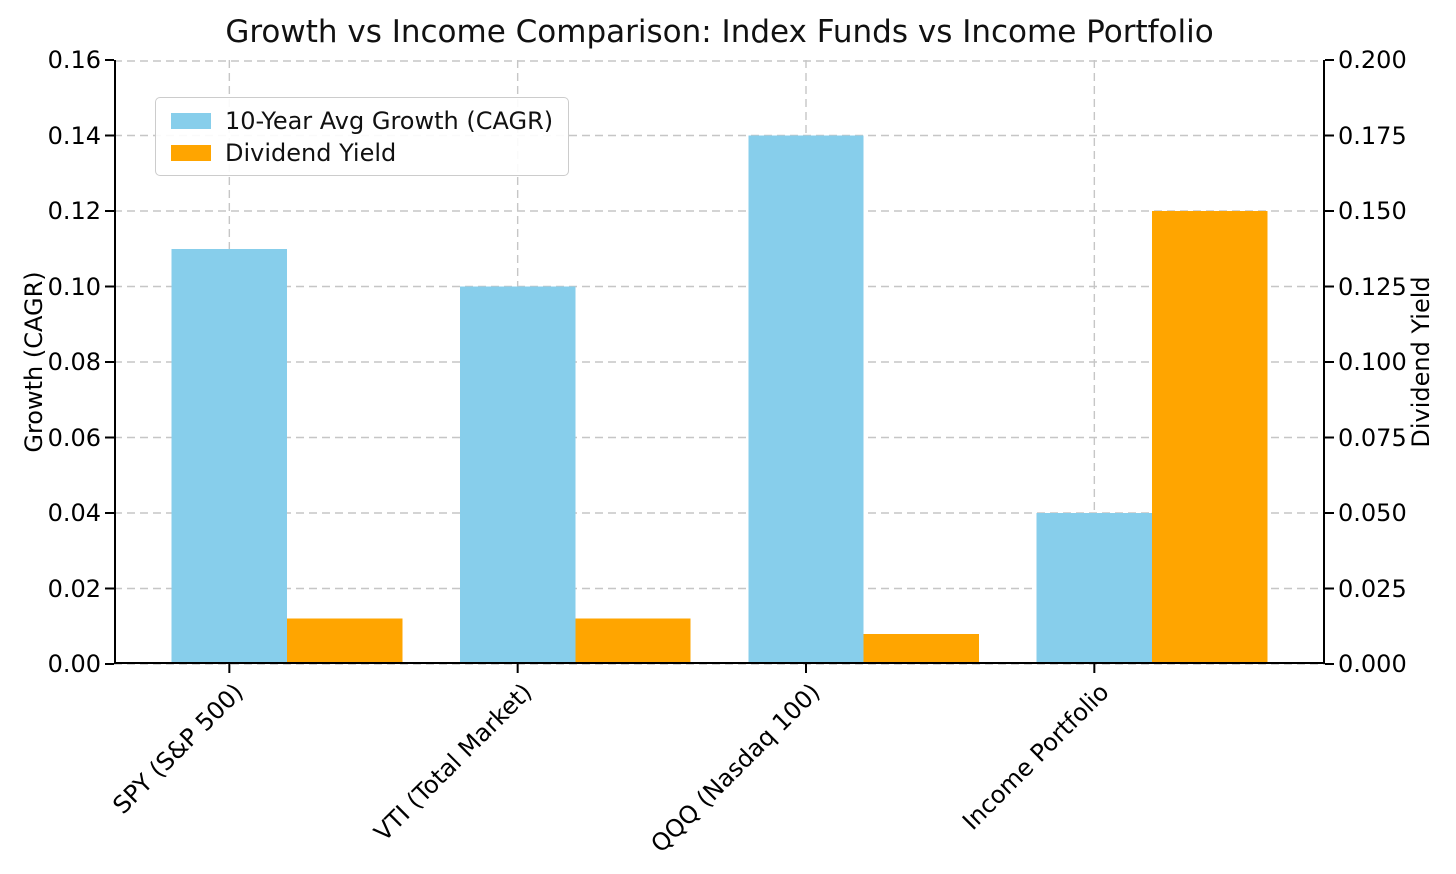 This screenshot has width=1456, height=874. Describe the element at coordinates (453, 762) in the screenshot. I see `x-tick-label: VTI (Total Market)` at that location.